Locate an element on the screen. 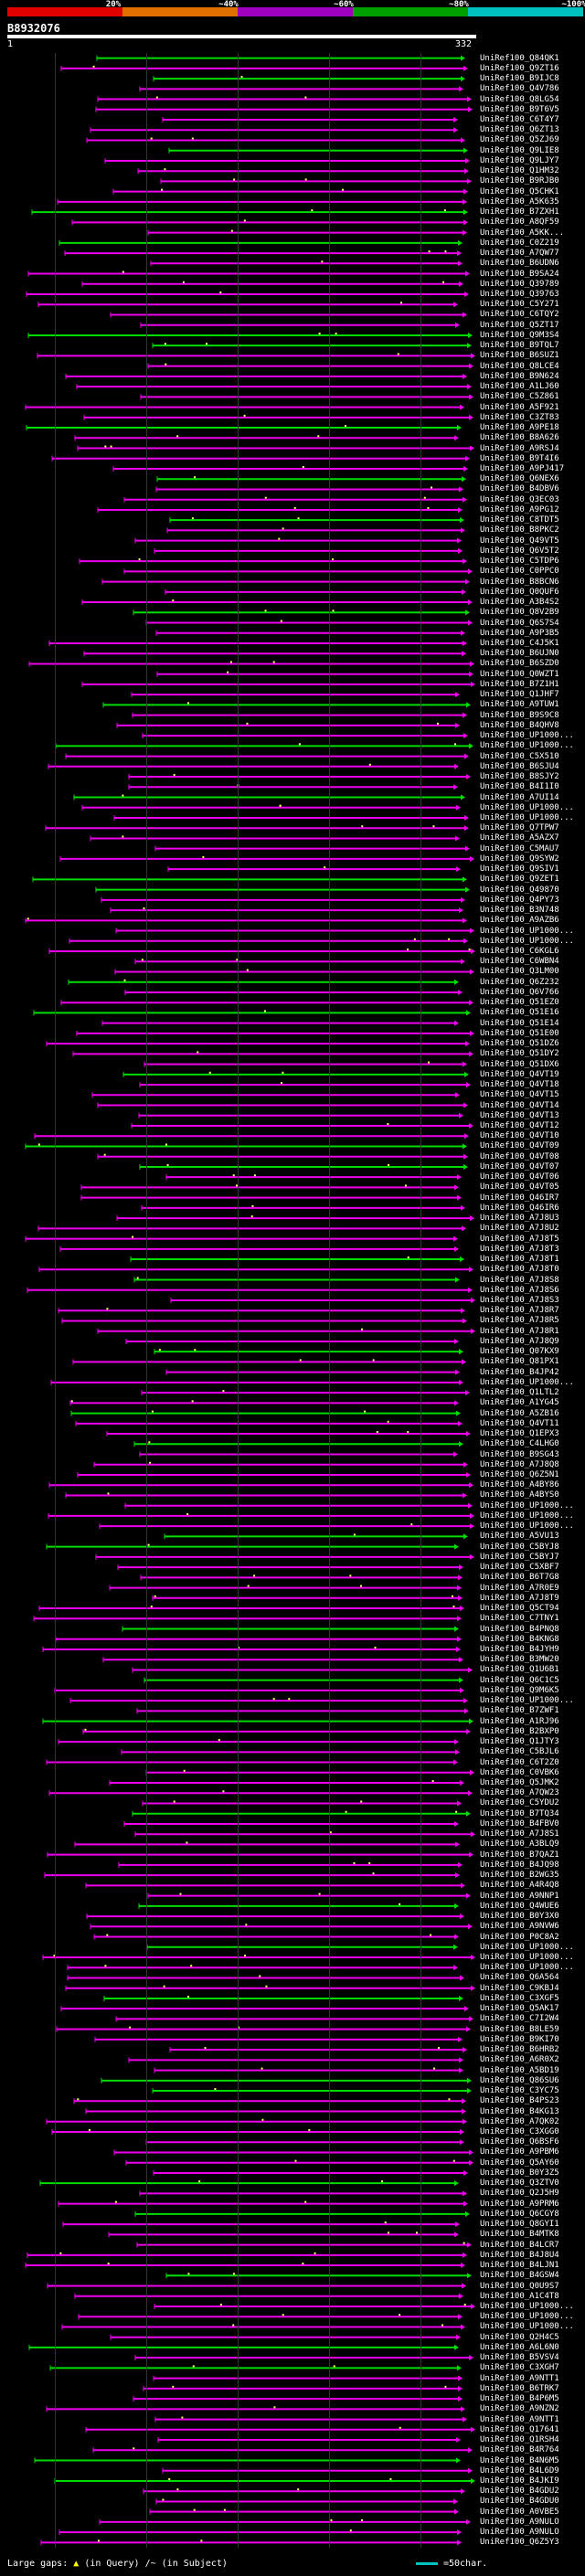 This screenshot has width=585, height=2576. hit-label: UniRef100_B6SZD0 is located at coordinates (519, 664).